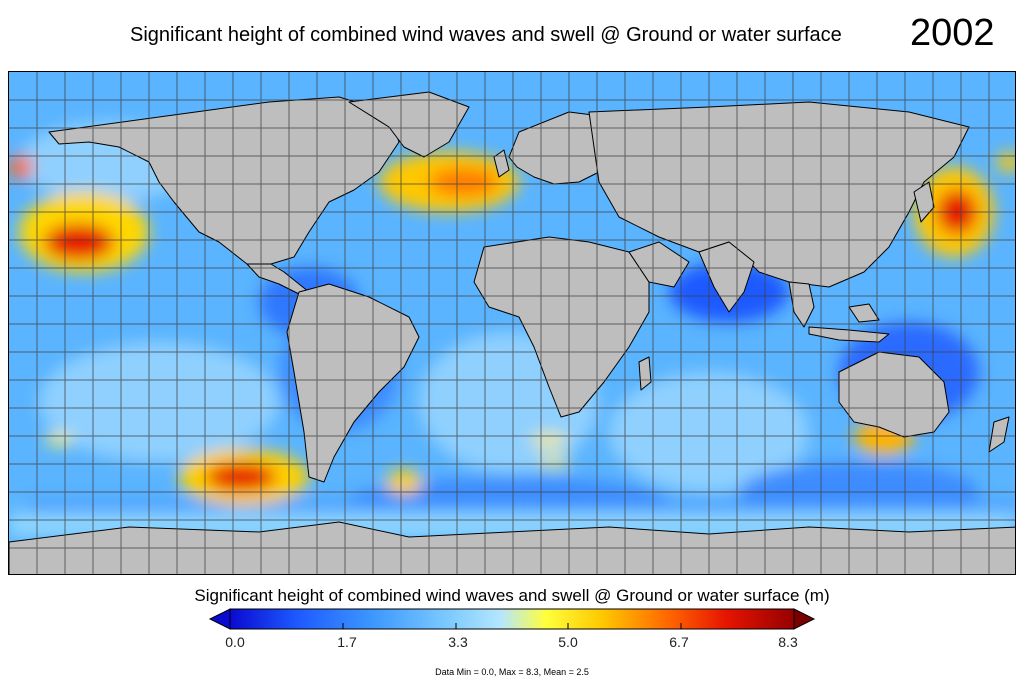 The image size is (1024, 688). What do you see at coordinates (235, 642) in the screenshot?
I see `colorbar-tick-label: 0.0` at bounding box center [235, 642].